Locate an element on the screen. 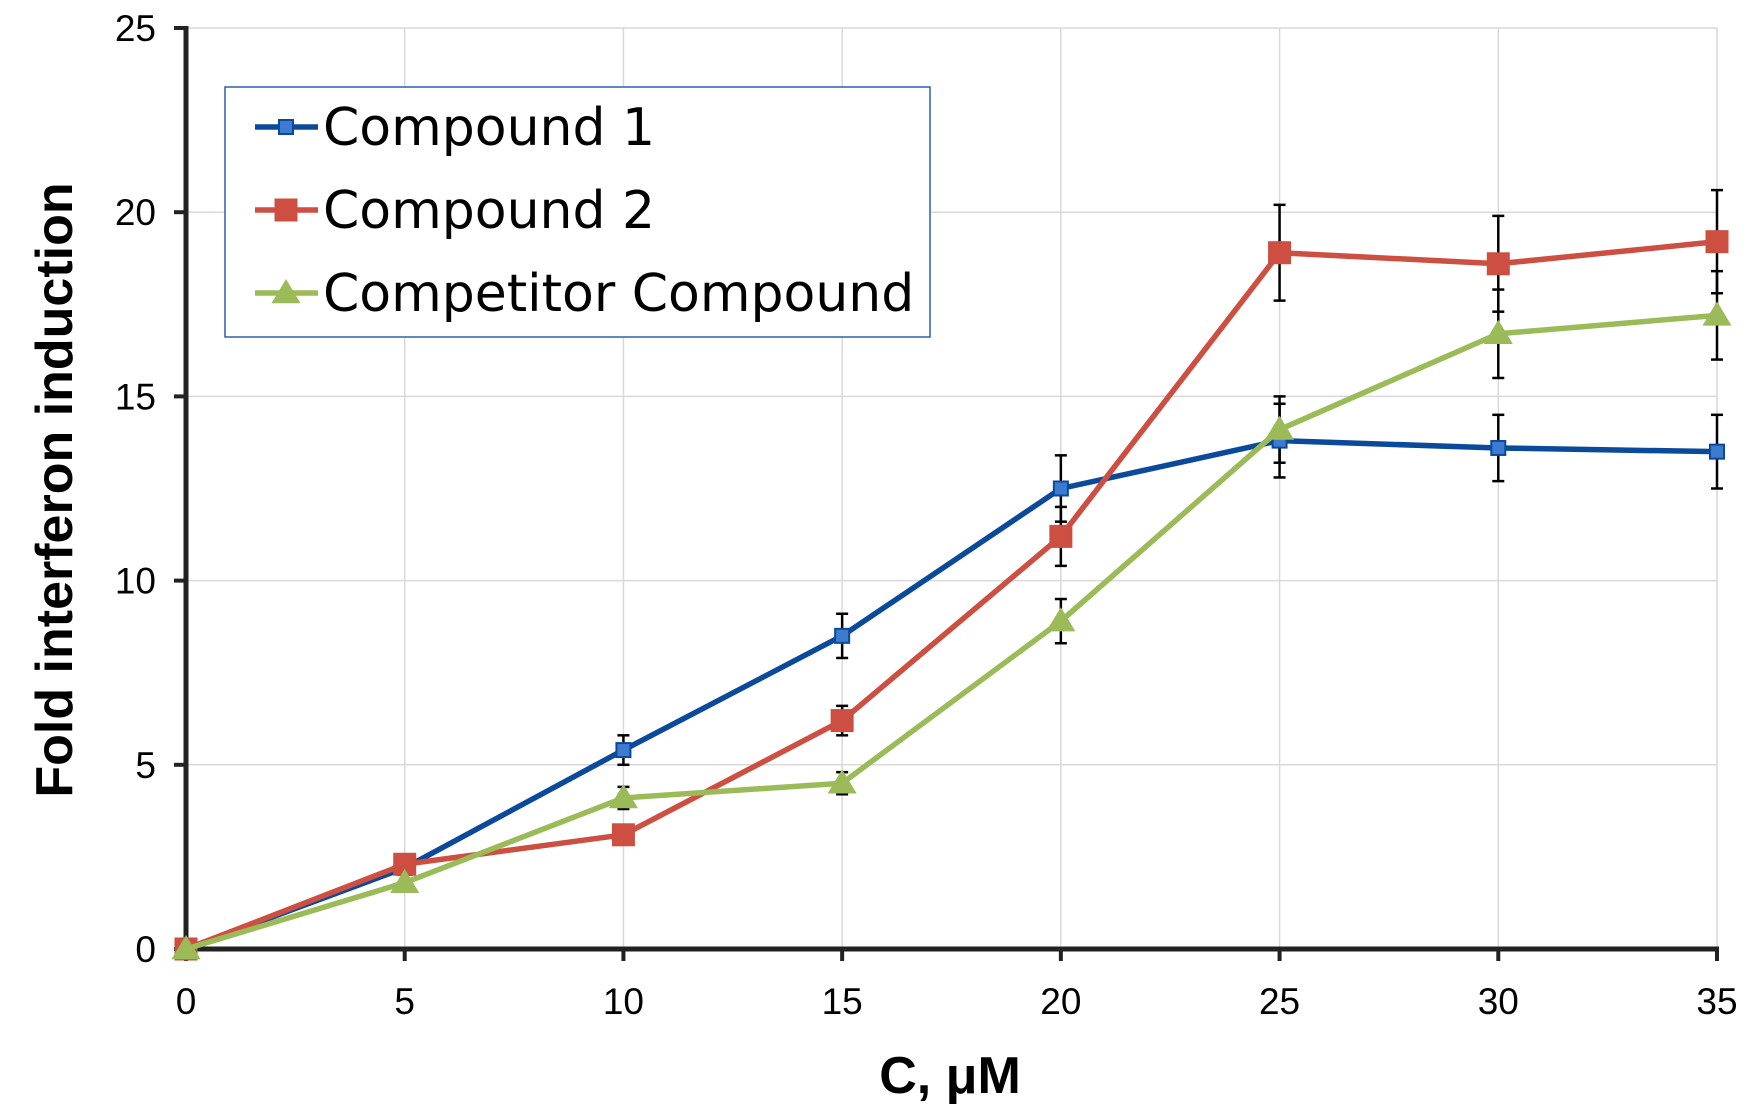 The width and height of the screenshot is (1760, 1112). legend-items: Compound 1 Compound 2 Competitor Compound is located at coordinates (584, 211).